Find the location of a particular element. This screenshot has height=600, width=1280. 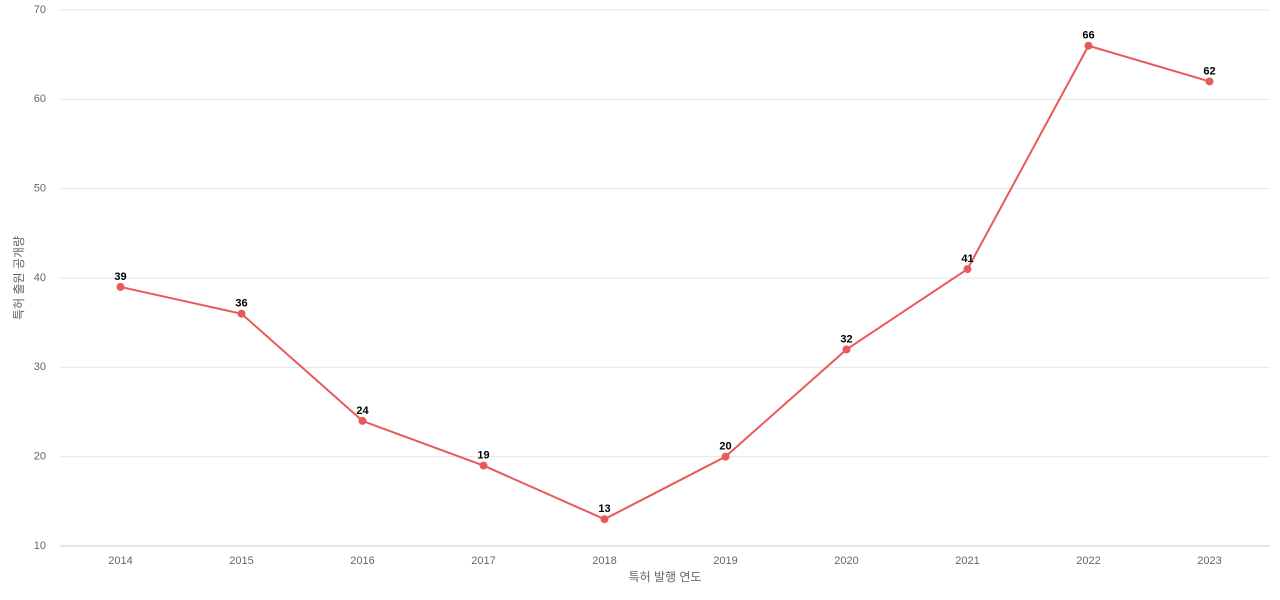

y-tick-label: 40 is located at coordinates (40, 278).